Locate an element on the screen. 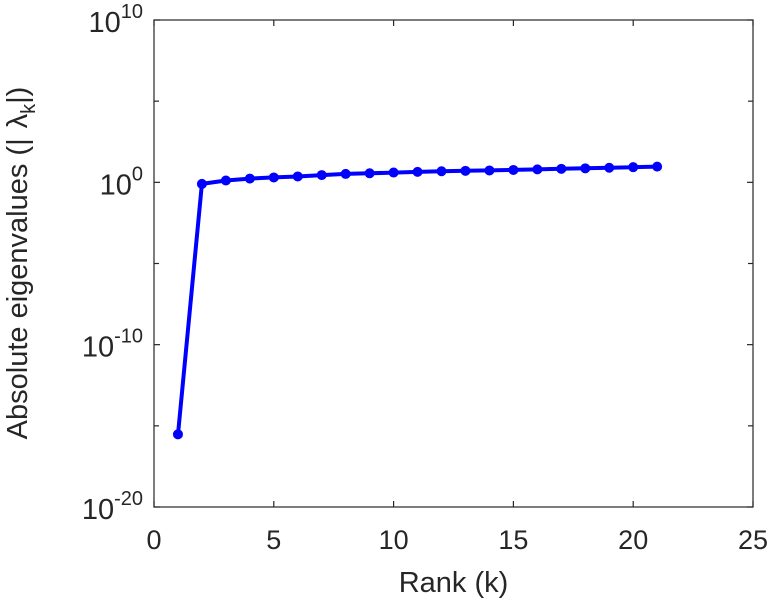 Image resolution: width=772 pixels, height=600 pixels. y-axis-label-text: Absolute eigenvalues (| is located at coordinates (18, 288).